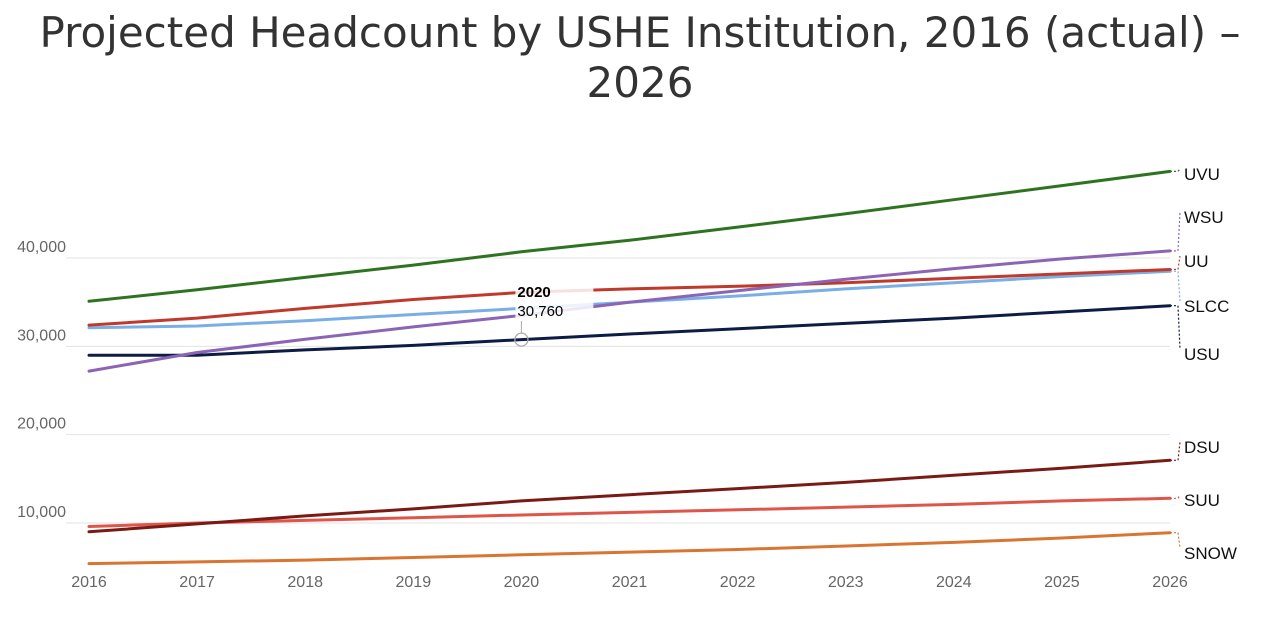 This screenshot has width=1280, height=631. I want to click on tooltip-background, so click(554, 301).